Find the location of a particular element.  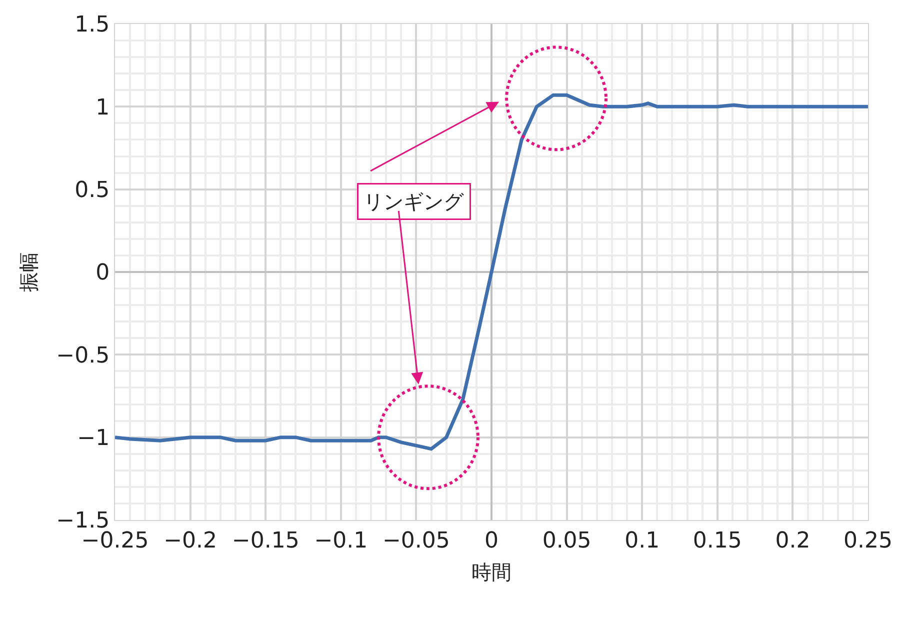

x-tick-label: −0.15 is located at coordinates (266, 541).